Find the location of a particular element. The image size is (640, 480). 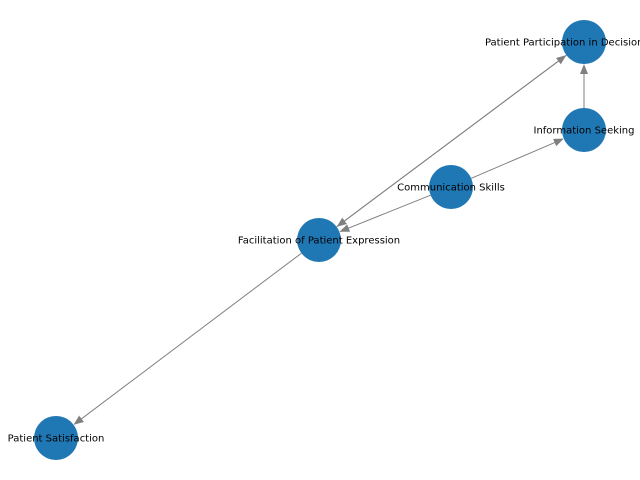

node-facil is located at coordinates (319, 240).